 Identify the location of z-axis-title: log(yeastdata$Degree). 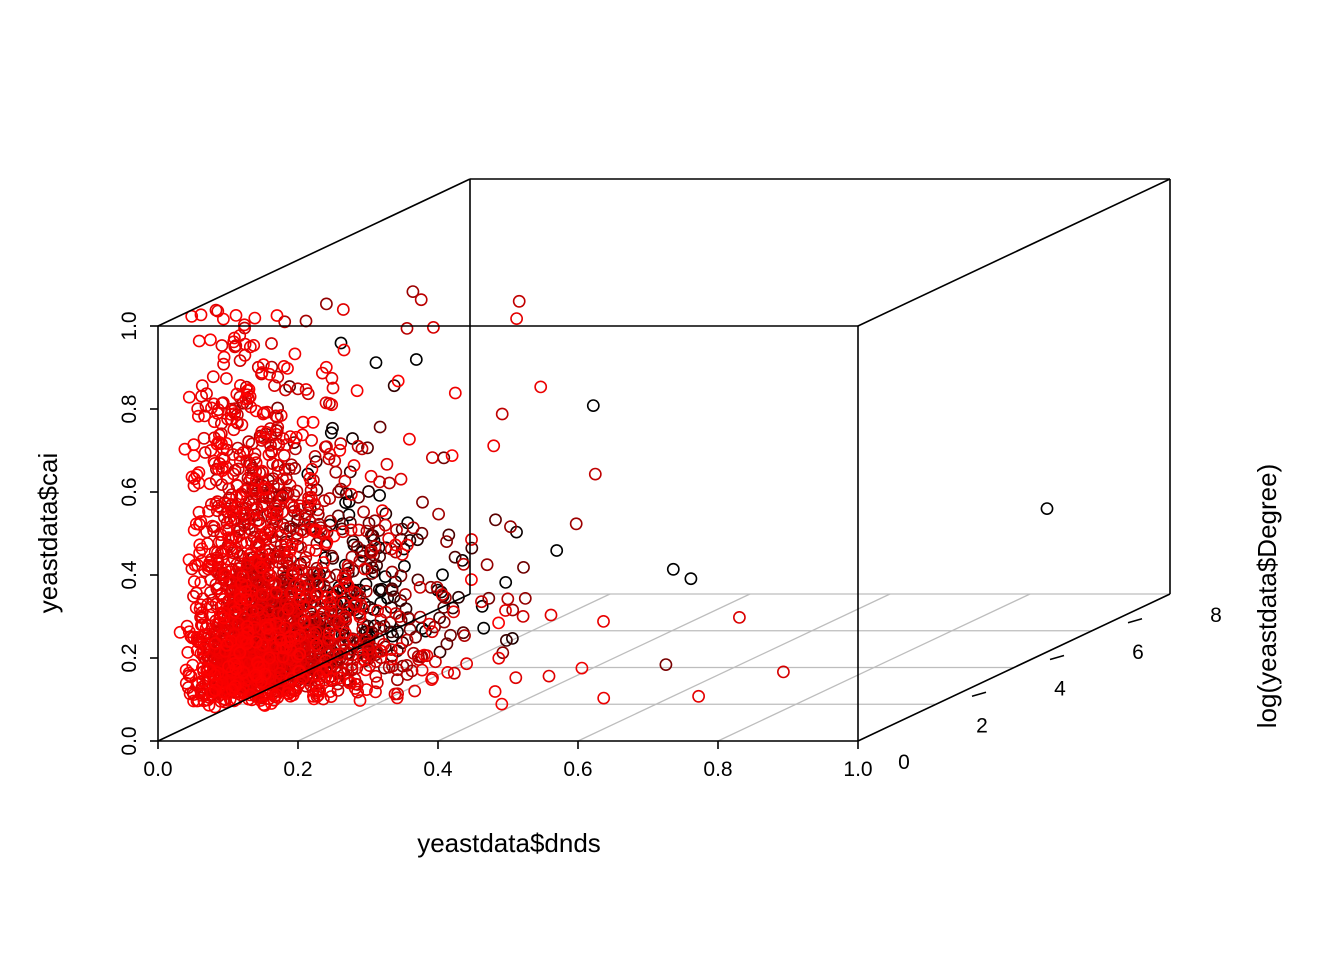
(1267, 596).